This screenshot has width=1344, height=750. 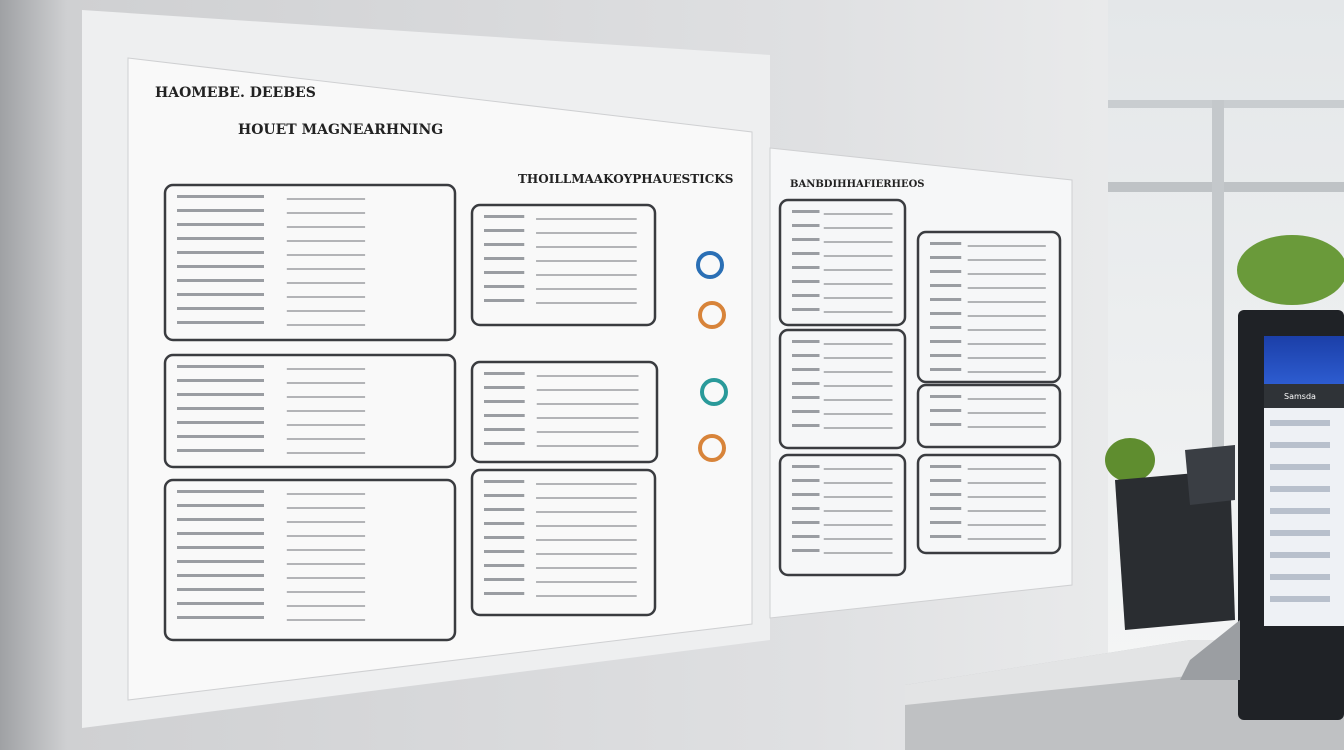 What do you see at coordinates (857, 184) in the screenshot?
I see `poster-title: BANBDIHHAFIERHEOS` at bounding box center [857, 184].